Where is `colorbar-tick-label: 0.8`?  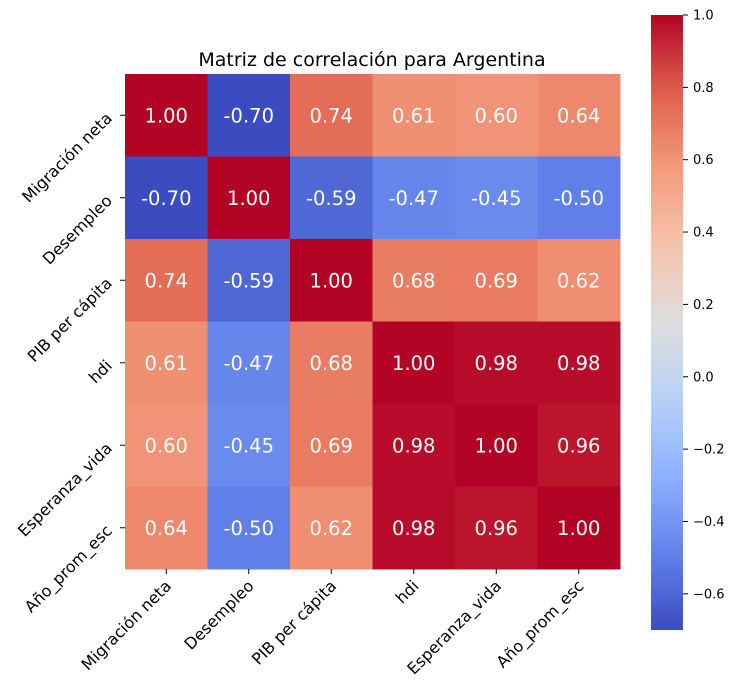 colorbar-tick-label: 0.8 is located at coordinates (703, 88).